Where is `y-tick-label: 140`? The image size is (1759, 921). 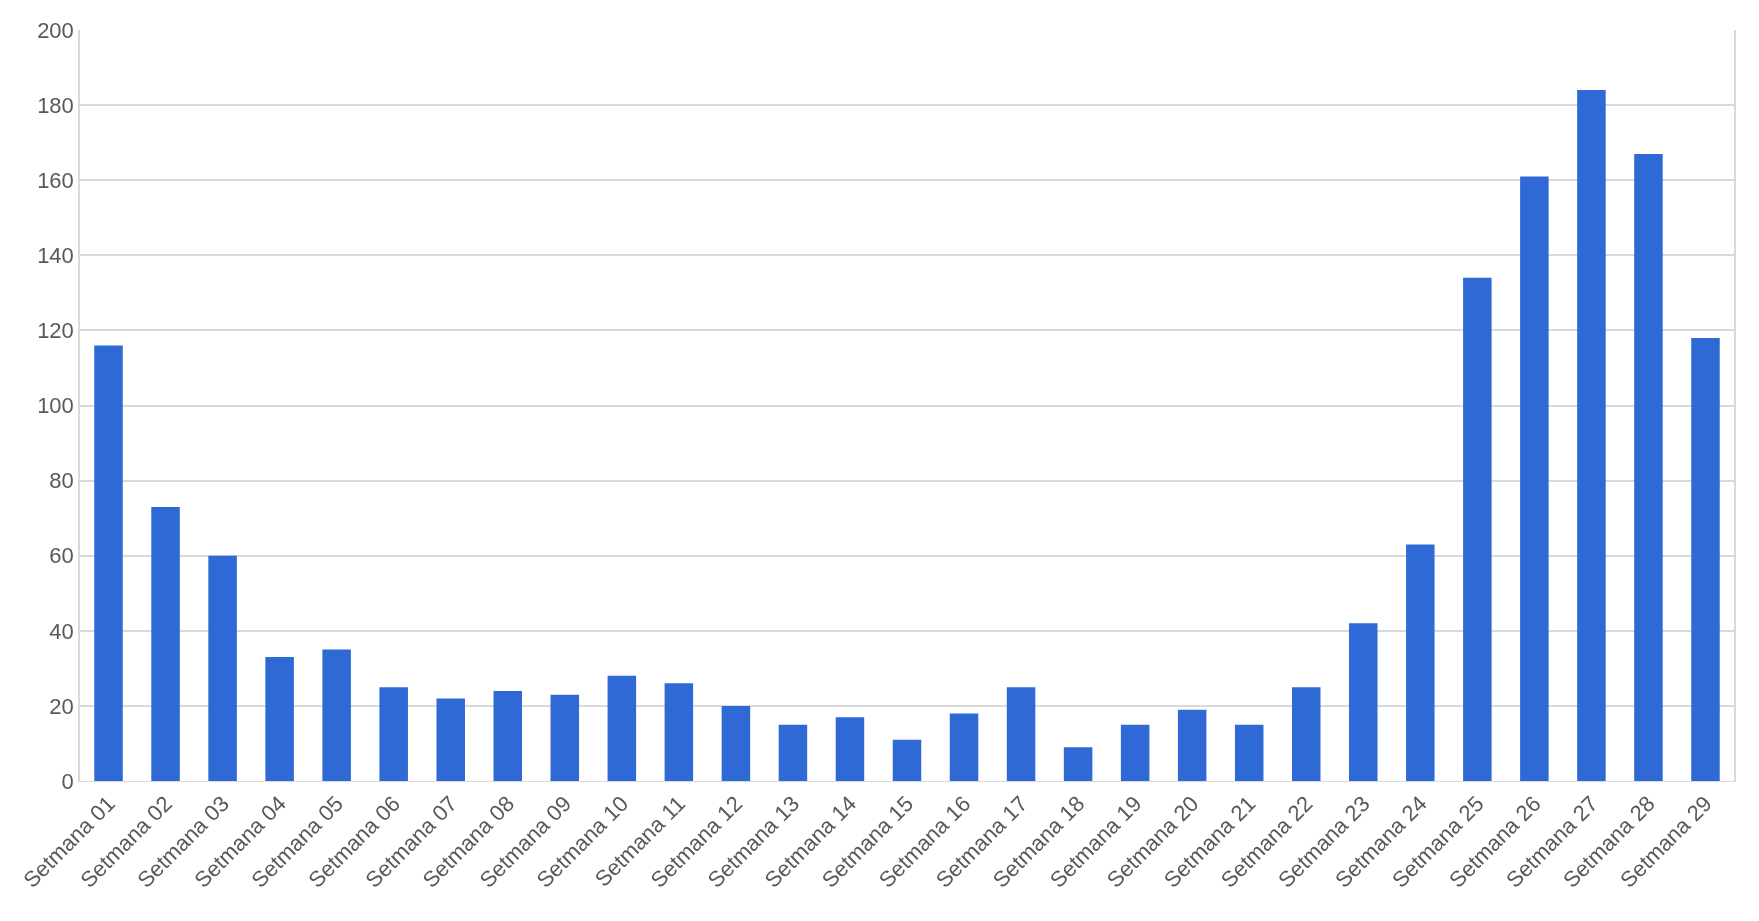 y-tick-label: 140 is located at coordinates (55, 255).